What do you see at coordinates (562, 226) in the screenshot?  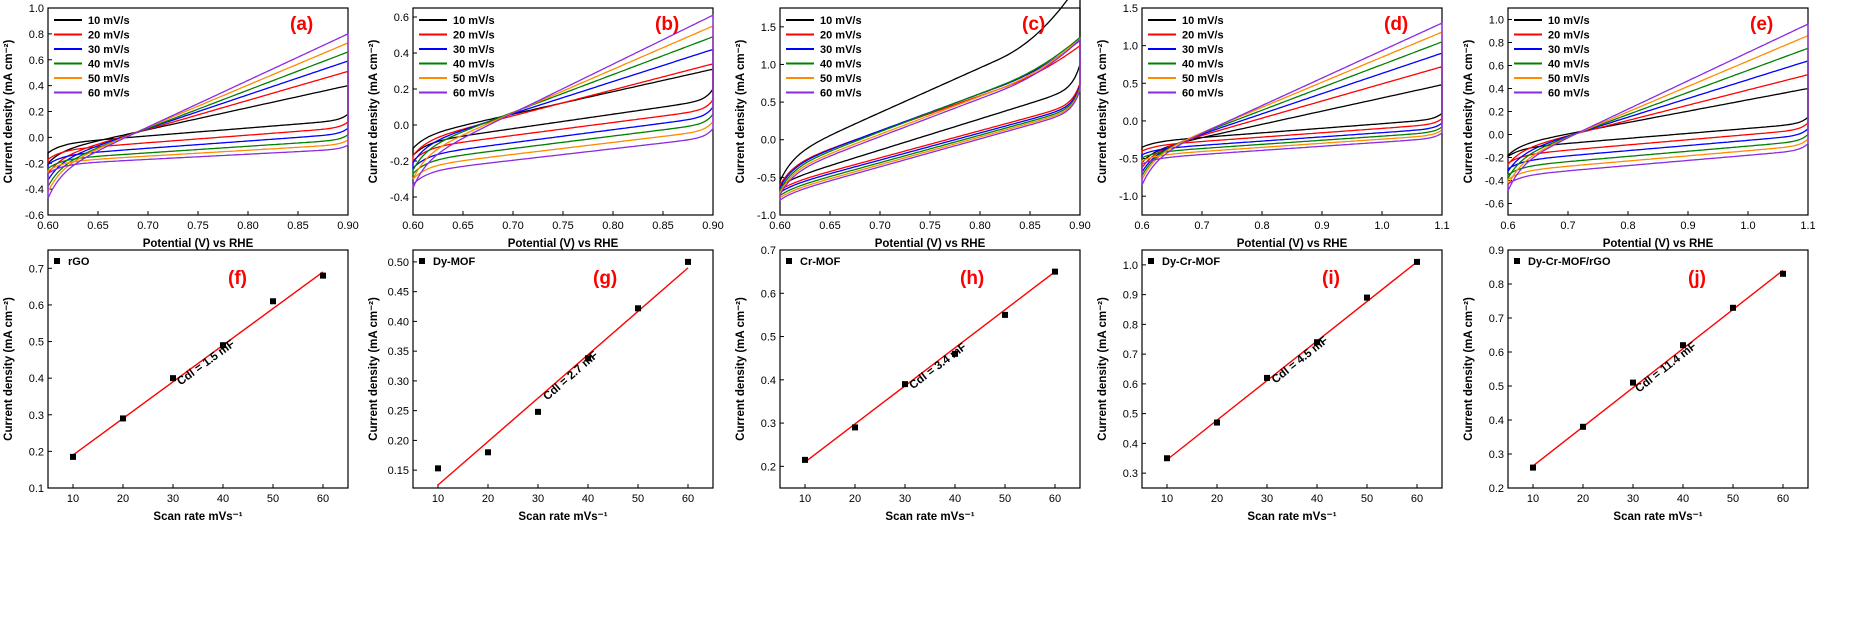 I see `x-tick-label: 0.75` at bounding box center [562, 226].